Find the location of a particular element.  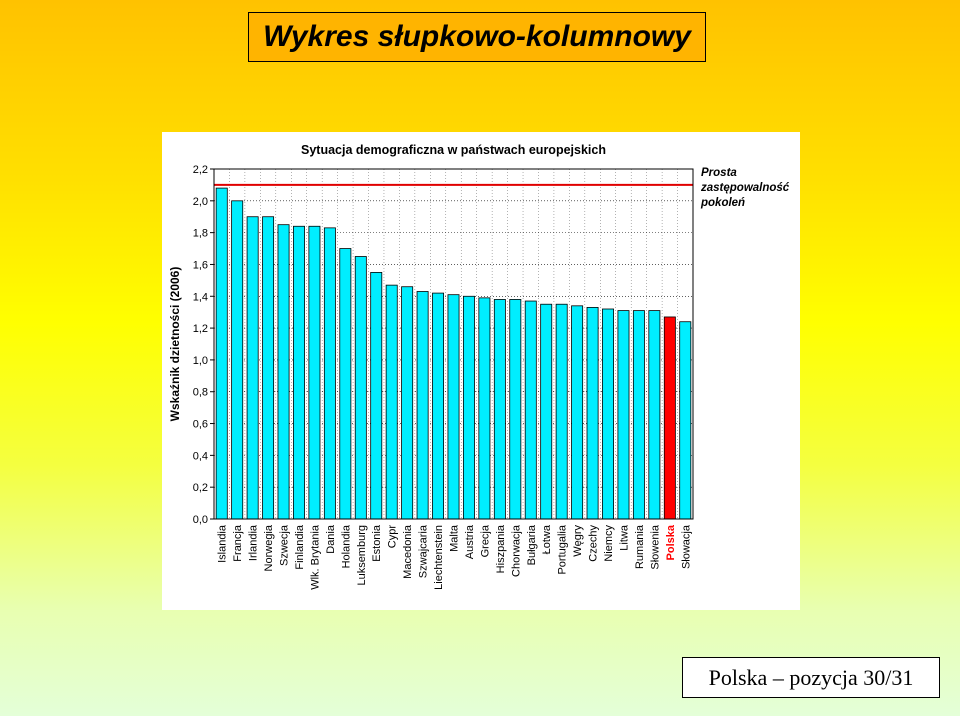

bar-łotwa is located at coordinates (546, 411).